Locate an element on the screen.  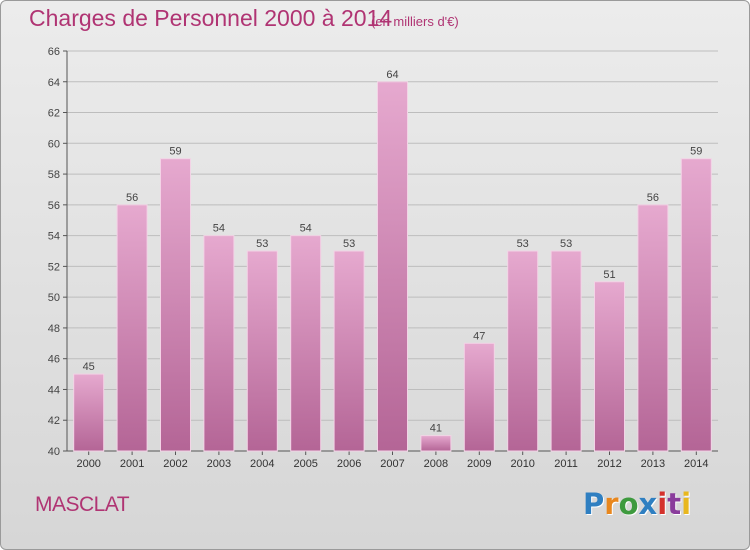
x-tick-label: 2000 is located at coordinates (88, 464).